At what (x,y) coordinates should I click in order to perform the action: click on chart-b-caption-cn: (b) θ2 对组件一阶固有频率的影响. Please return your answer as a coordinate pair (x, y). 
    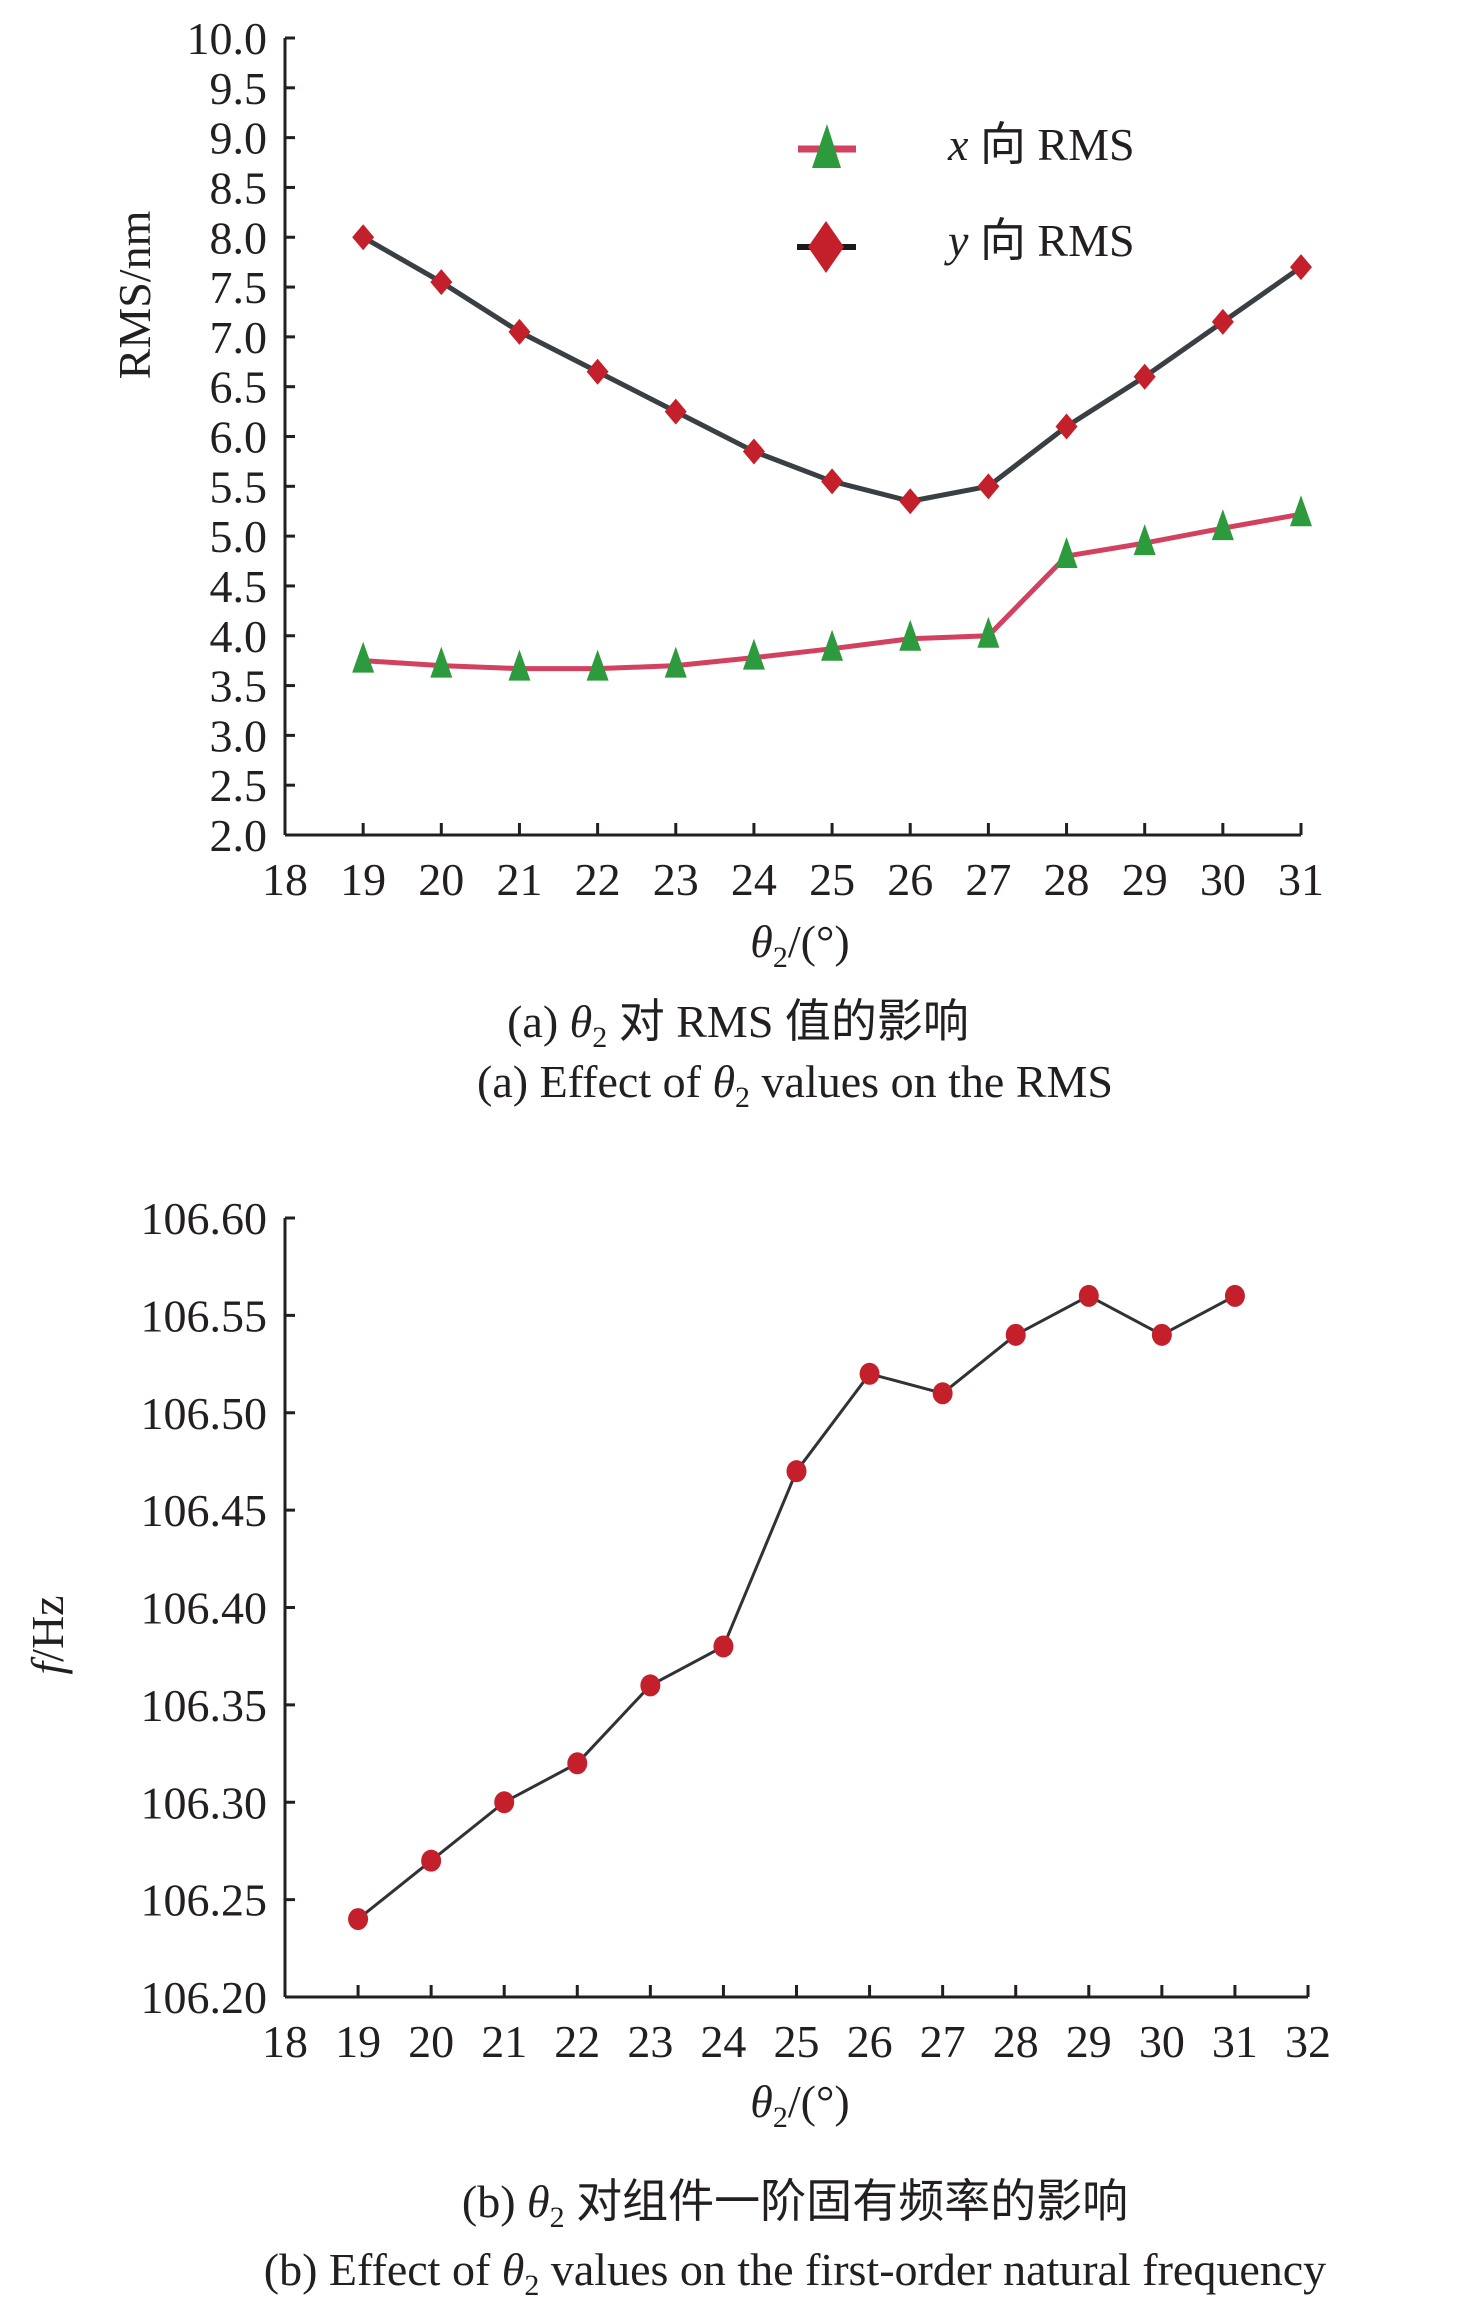
    Looking at the image, I should click on (795, 2205).